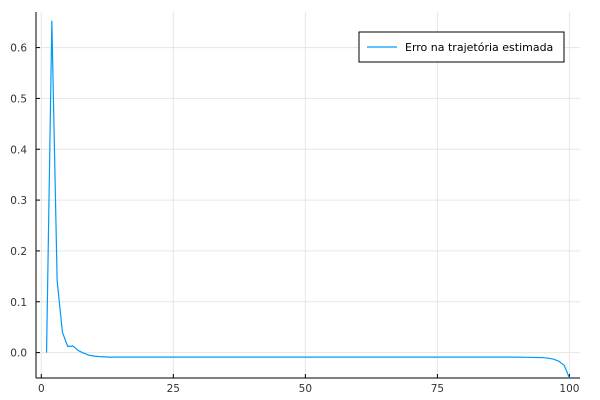 The width and height of the screenshot is (600, 400). I want to click on x-tick-label-3: 75, so click(437, 389).